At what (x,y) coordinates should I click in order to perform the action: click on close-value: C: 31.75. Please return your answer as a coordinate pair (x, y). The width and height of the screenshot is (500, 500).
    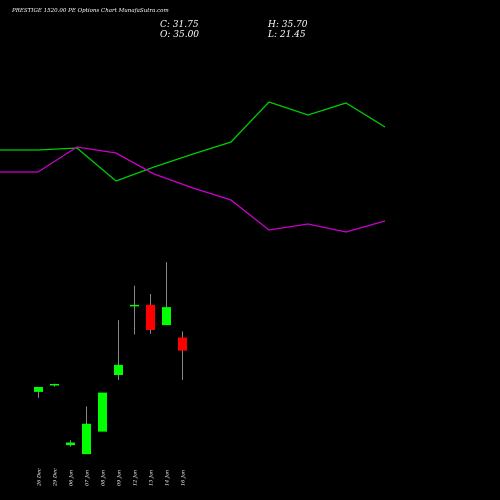
    Looking at the image, I should click on (179, 25).